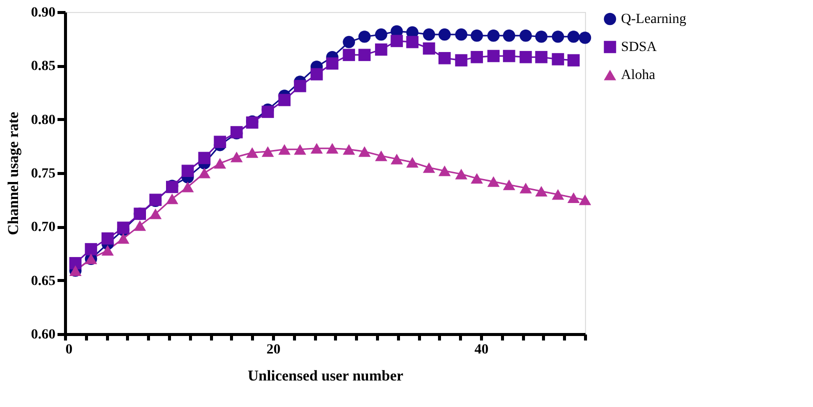 The width and height of the screenshot is (813, 407). Describe the element at coordinates (326, 376) in the screenshot. I see `x-axis-title: Unlicensed user number` at that location.